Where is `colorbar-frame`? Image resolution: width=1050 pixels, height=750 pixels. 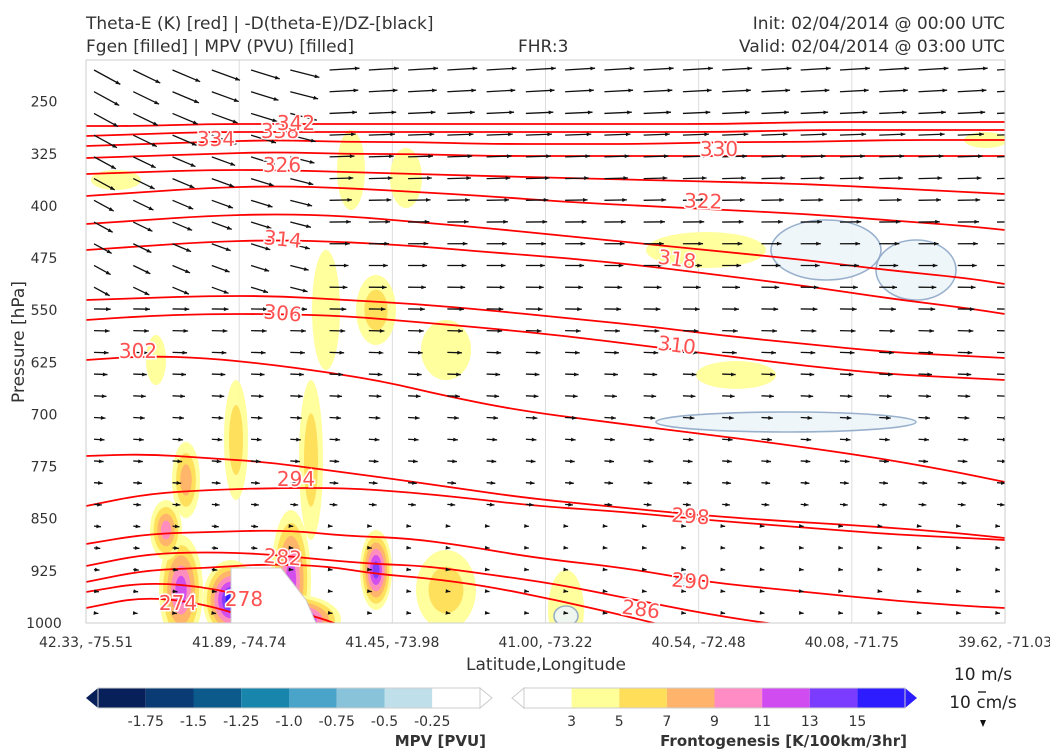
colorbar-frame is located at coordinates (289, 698).